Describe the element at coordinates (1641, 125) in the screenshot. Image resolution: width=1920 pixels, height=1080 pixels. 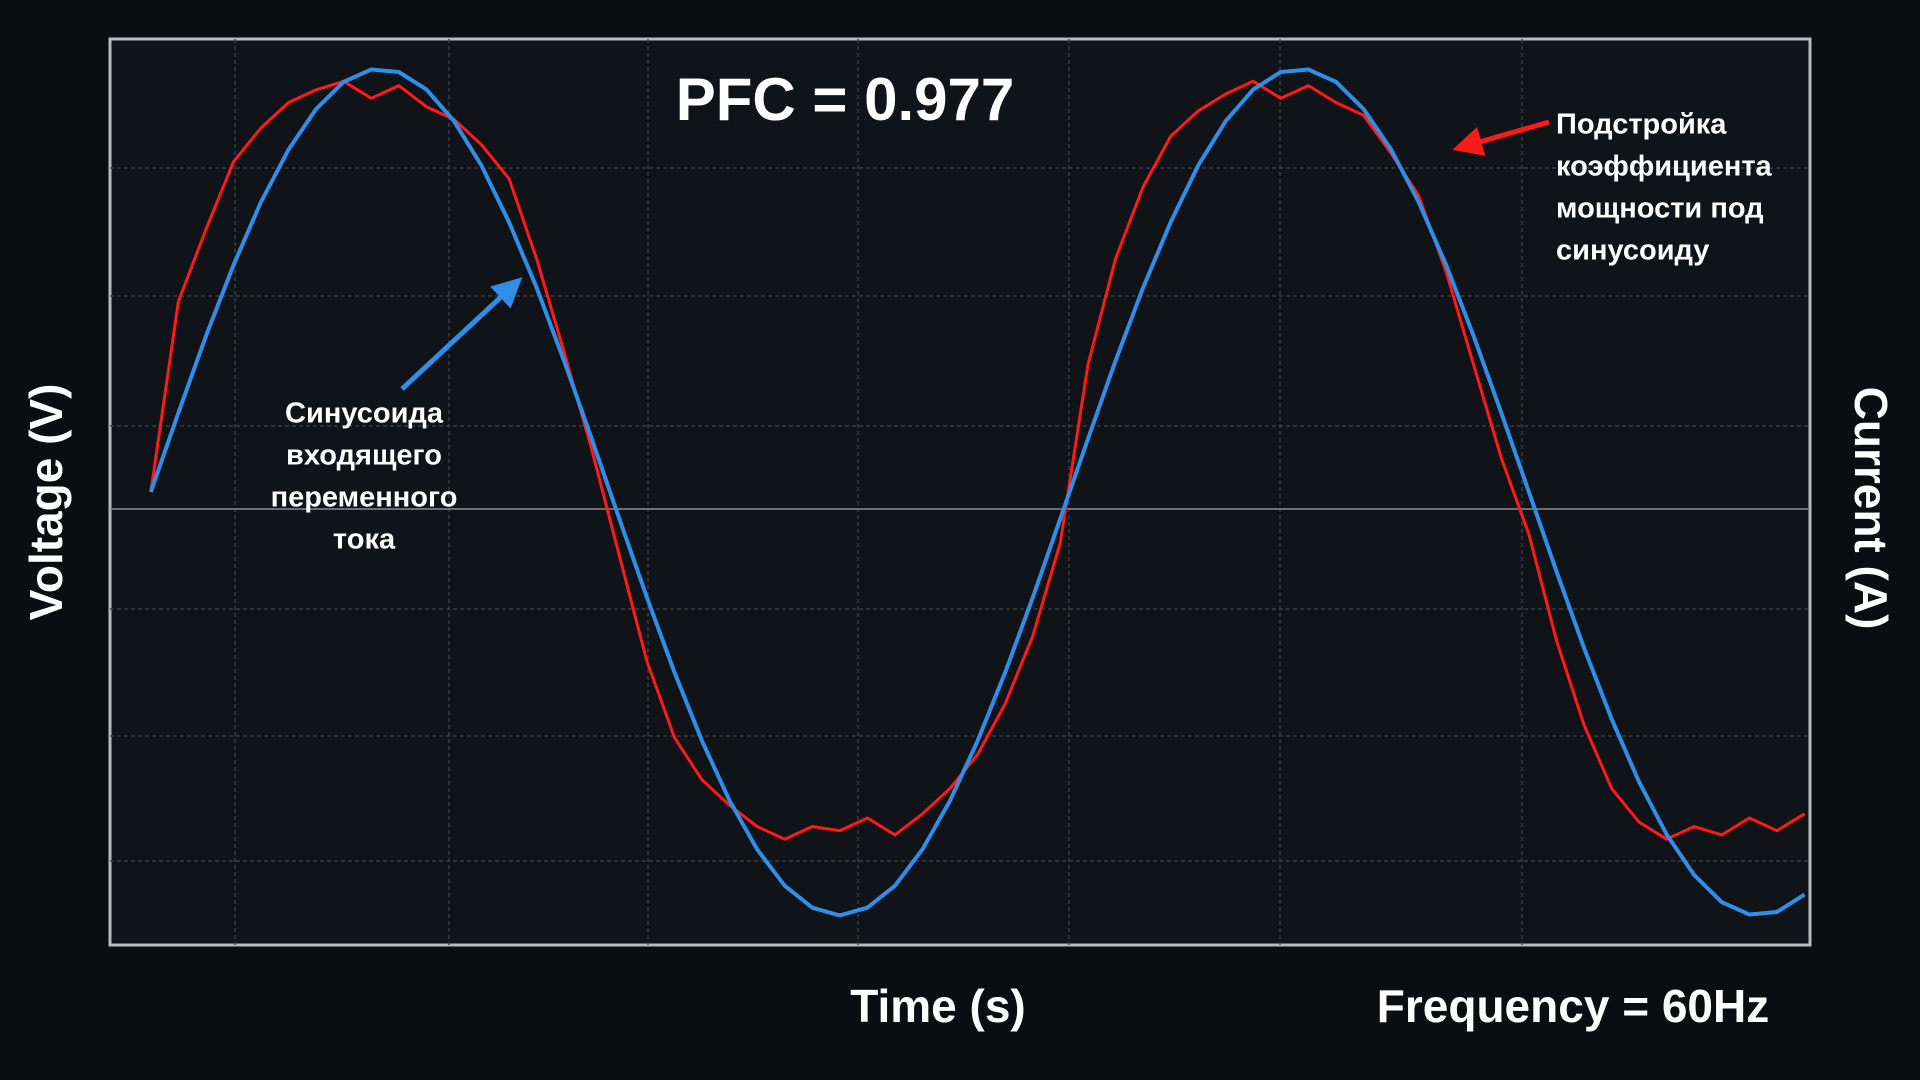
I see `annotation-text: Подстройка` at that location.